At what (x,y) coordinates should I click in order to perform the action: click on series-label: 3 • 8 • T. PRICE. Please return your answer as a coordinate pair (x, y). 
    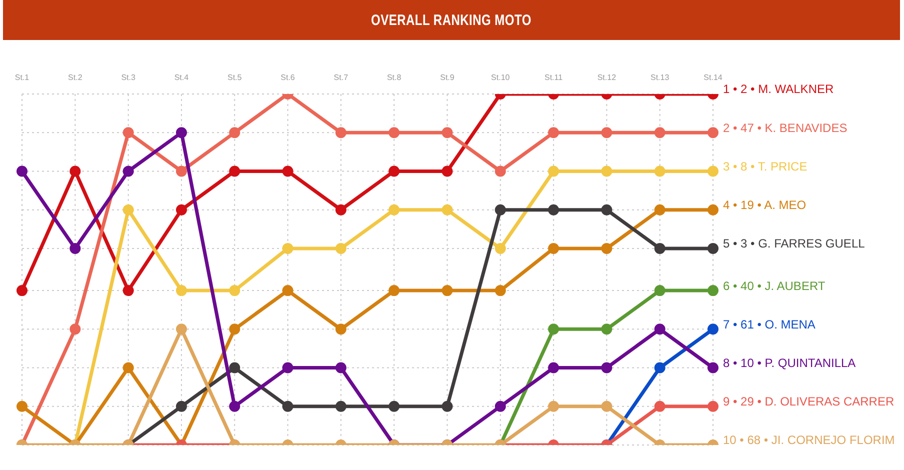
    Looking at the image, I should click on (765, 166).